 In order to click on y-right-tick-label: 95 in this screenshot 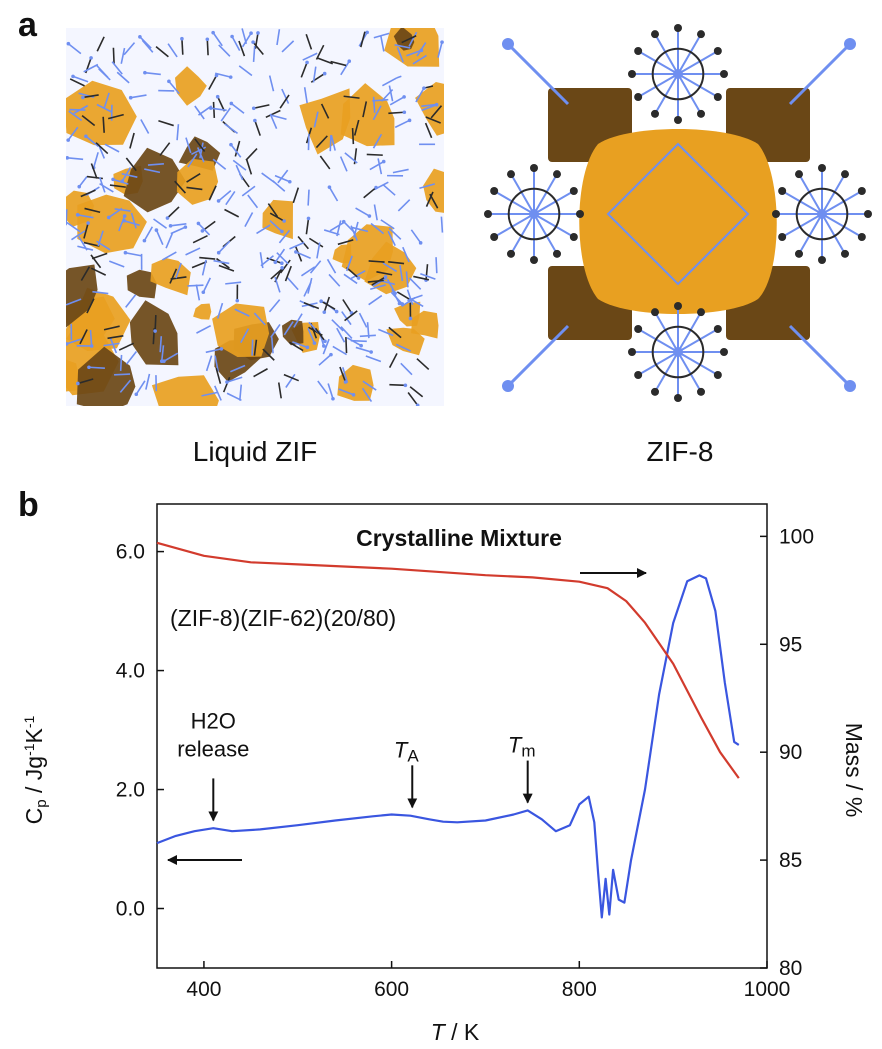, I will do `click(790, 644)`.